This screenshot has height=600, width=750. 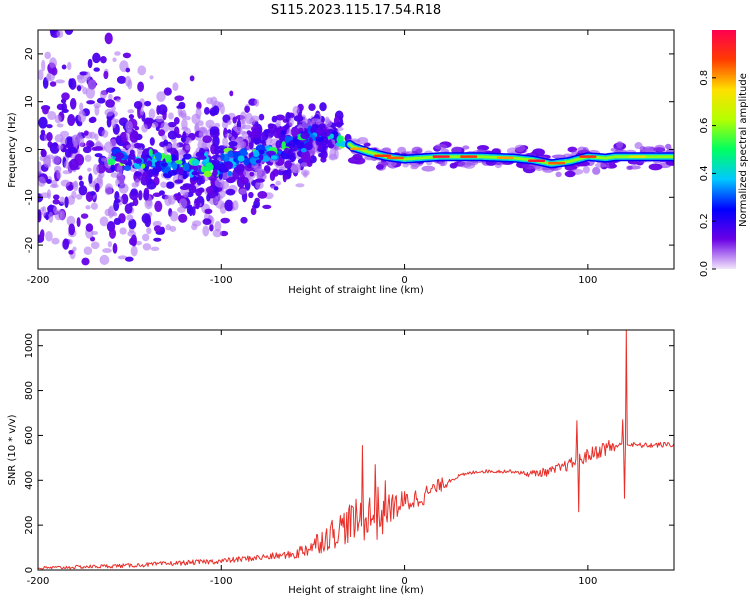 I want to click on spectrogram-ridge, so click(x=509, y=154).